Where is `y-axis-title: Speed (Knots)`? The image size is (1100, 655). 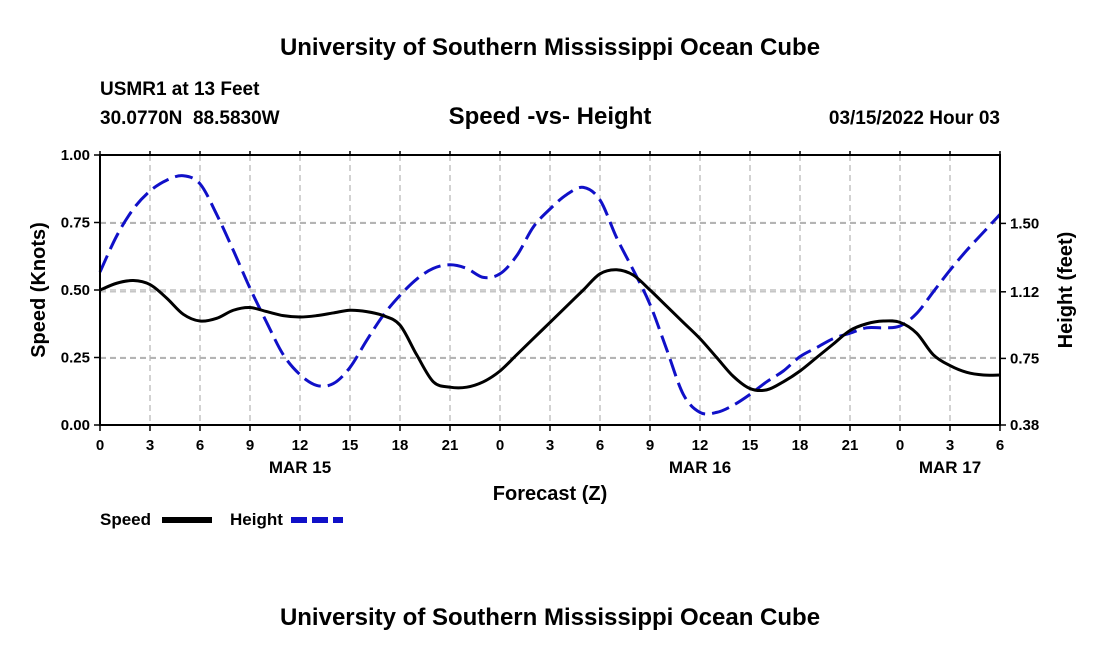 y-axis-title: Speed (Knots) is located at coordinates (39, 290).